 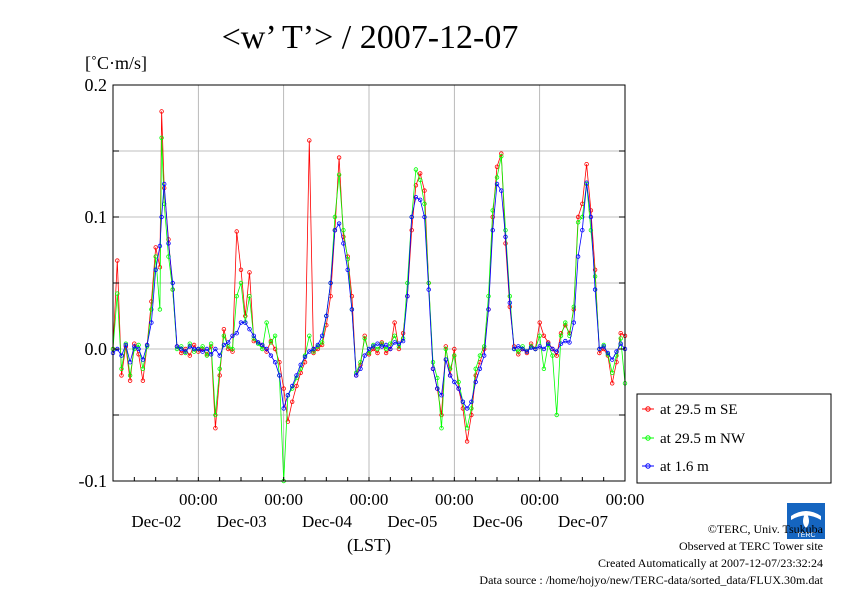 What do you see at coordinates (684, 467) in the screenshot?
I see `legend-label-1-6m: at 1.6 m` at bounding box center [684, 467].